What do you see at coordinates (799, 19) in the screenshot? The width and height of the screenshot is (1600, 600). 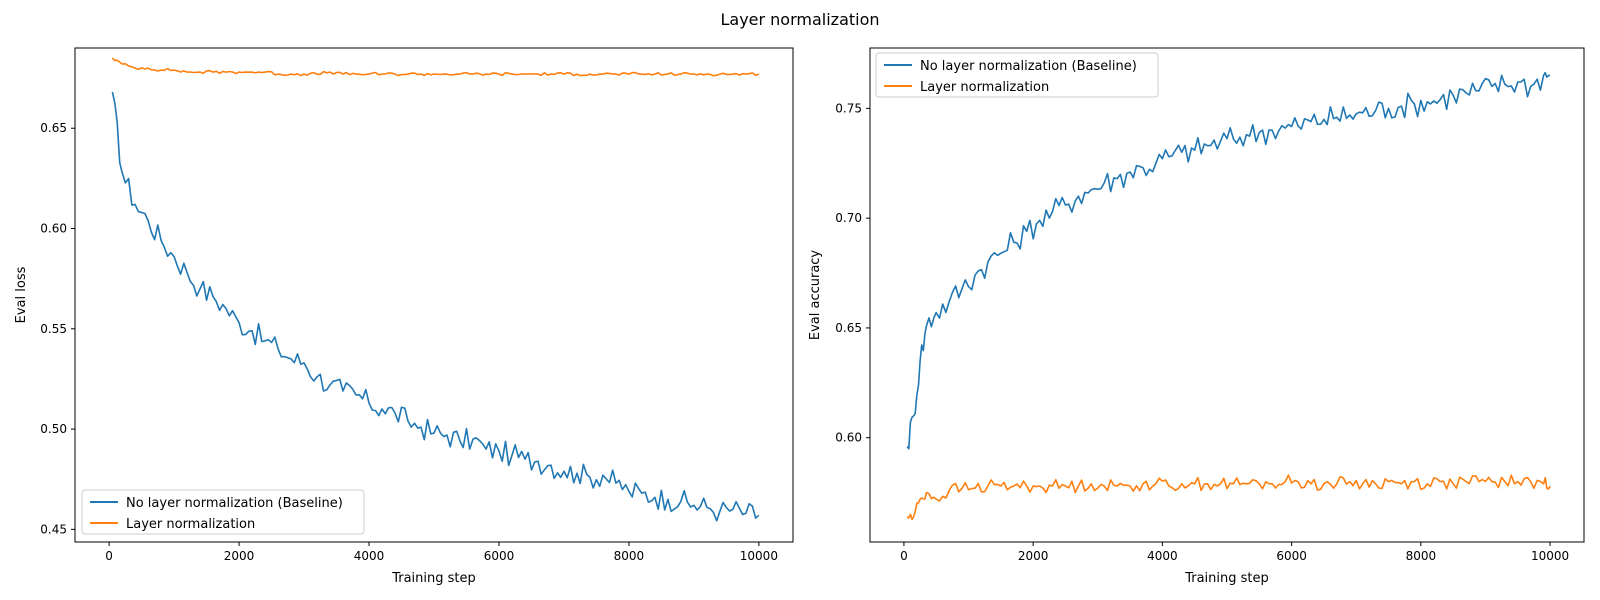 I see `figure-title: Layer normalization` at bounding box center [799, 19].